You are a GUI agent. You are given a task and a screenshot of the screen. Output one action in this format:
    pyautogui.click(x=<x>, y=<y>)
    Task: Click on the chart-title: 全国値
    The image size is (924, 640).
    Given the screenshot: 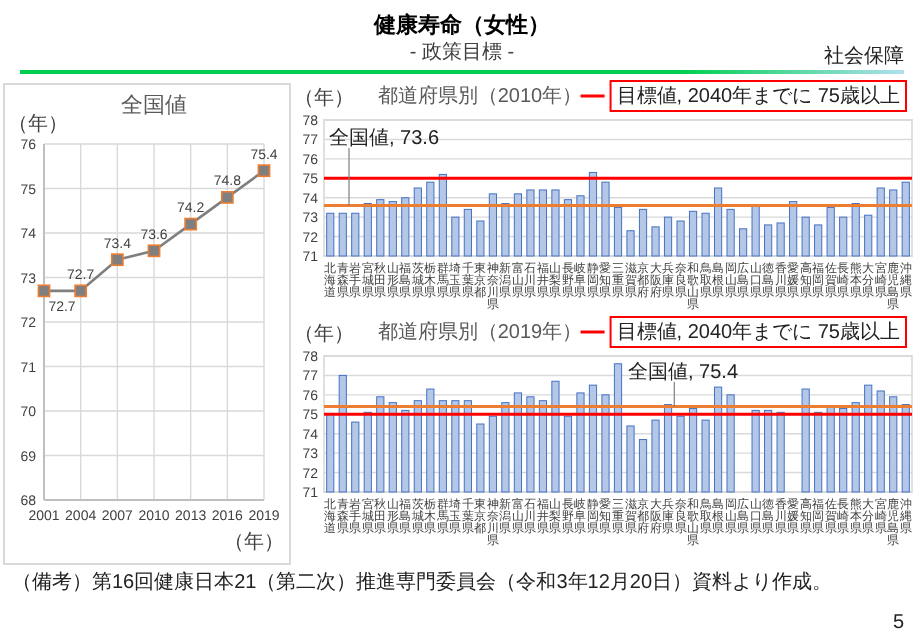 What is the action you would take?
    pyautogui.click(x=154, y=106)
    